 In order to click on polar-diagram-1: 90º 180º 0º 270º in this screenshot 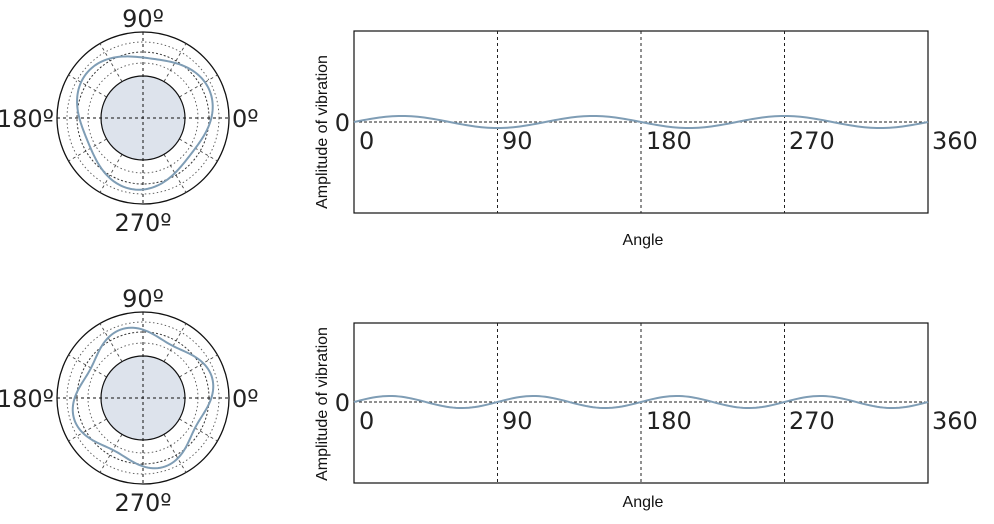, I will do `click(129, 121)`.